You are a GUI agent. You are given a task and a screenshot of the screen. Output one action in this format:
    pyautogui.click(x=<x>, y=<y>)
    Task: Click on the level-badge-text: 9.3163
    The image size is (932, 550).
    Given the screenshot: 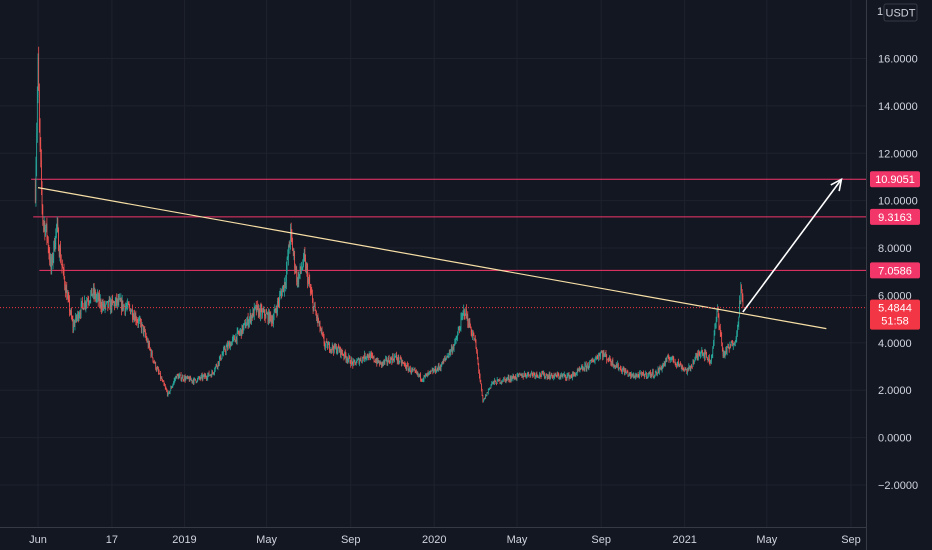 What is the action you would take?
    pyautogui.click(x=895, y=218)
    